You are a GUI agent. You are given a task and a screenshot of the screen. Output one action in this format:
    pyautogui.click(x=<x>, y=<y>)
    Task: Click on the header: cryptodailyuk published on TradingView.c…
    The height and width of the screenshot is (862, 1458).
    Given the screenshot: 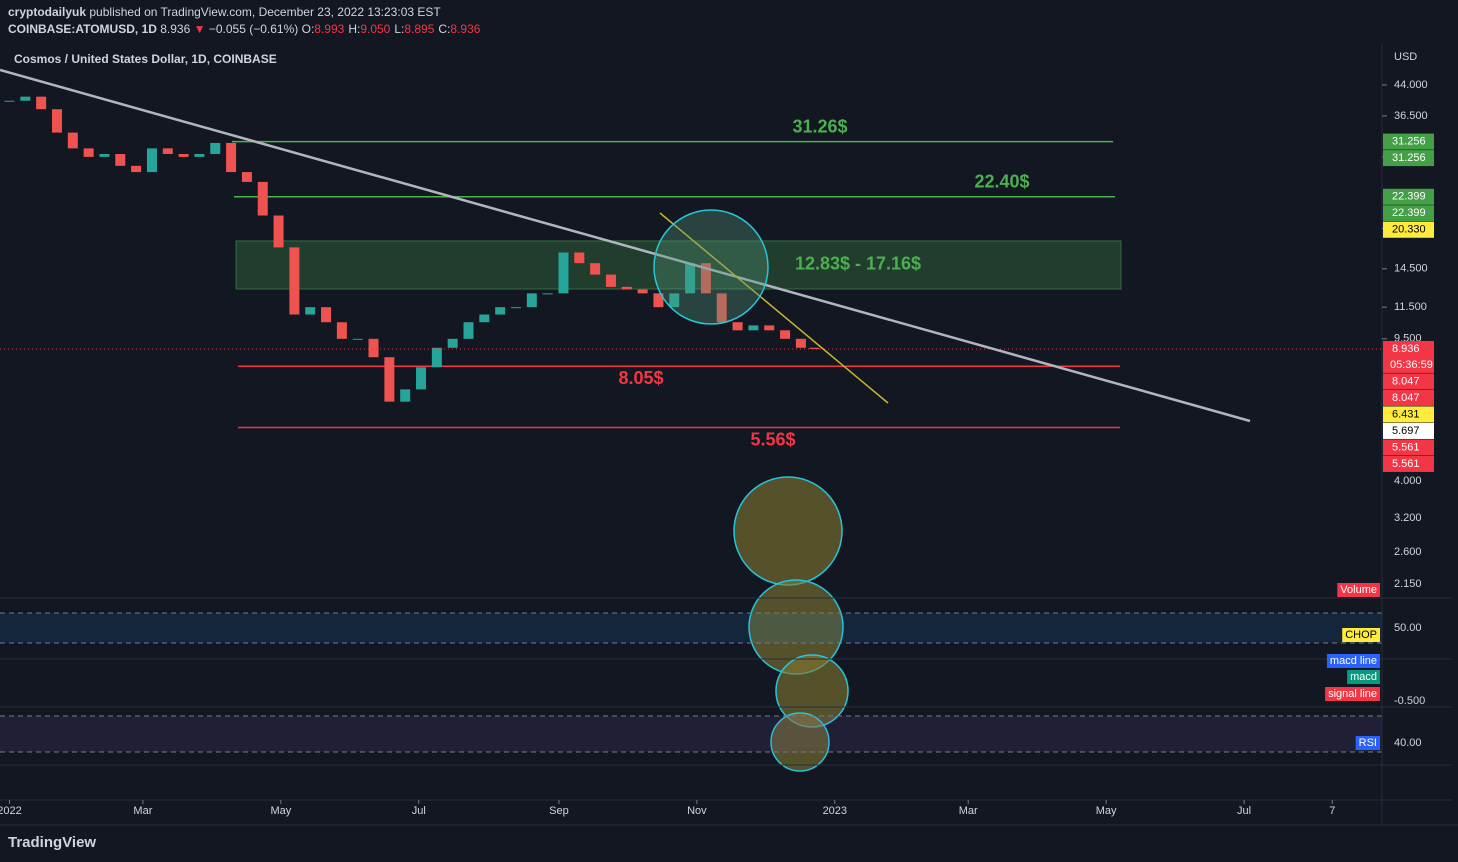 What is the action you would take?
    pyautogui.click(x=246, y=21)
    